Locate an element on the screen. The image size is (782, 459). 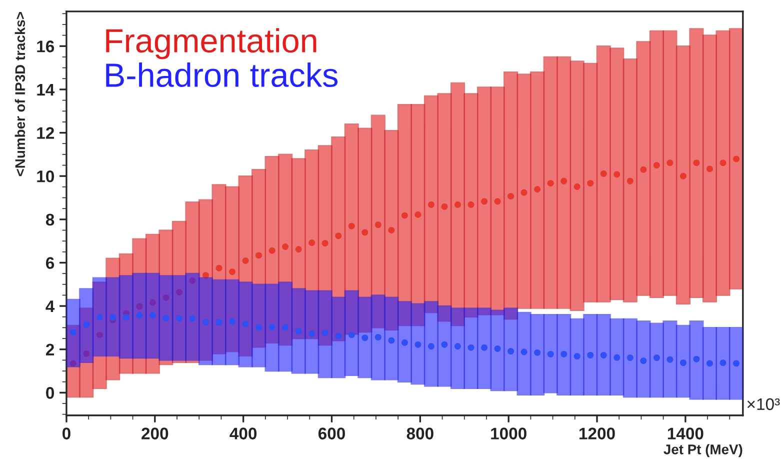
x-tick-label: 0 is located at coordinates (66, 434).